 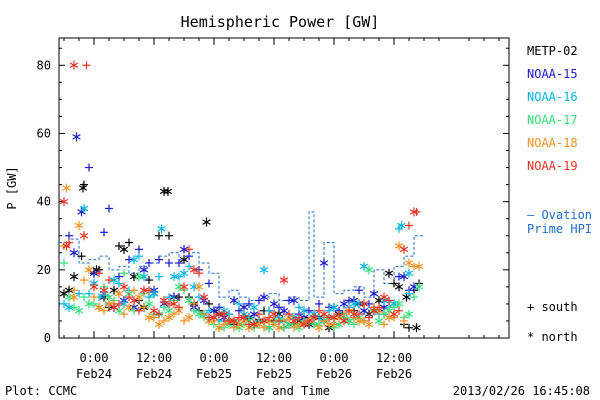 What do you see at coordinates (94, 374) in the screenshot?
I see `x-tick-date: Feb24` at bounding box center [94, 374].